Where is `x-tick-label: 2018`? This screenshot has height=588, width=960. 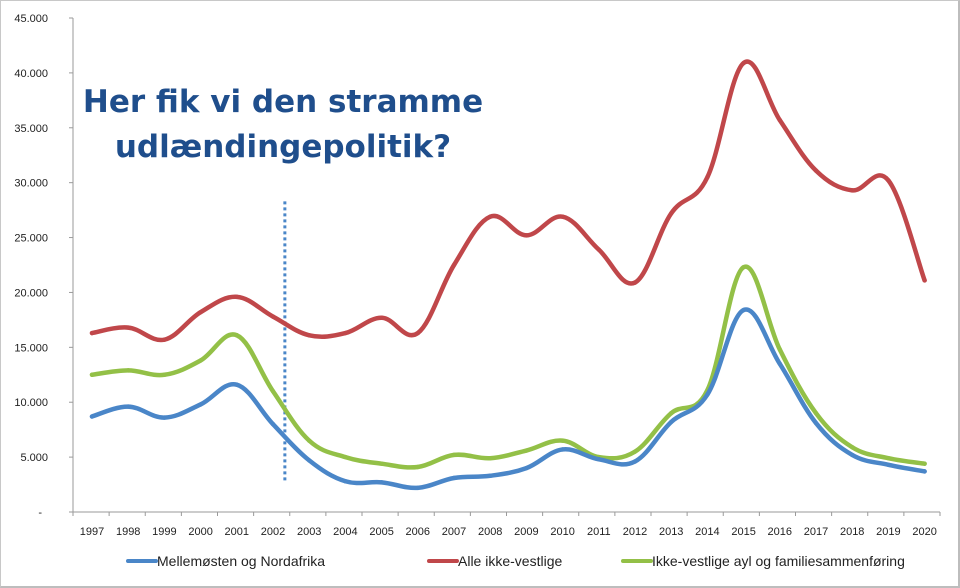 x-tick-label: 2018 is located at coordinates (852, 532).